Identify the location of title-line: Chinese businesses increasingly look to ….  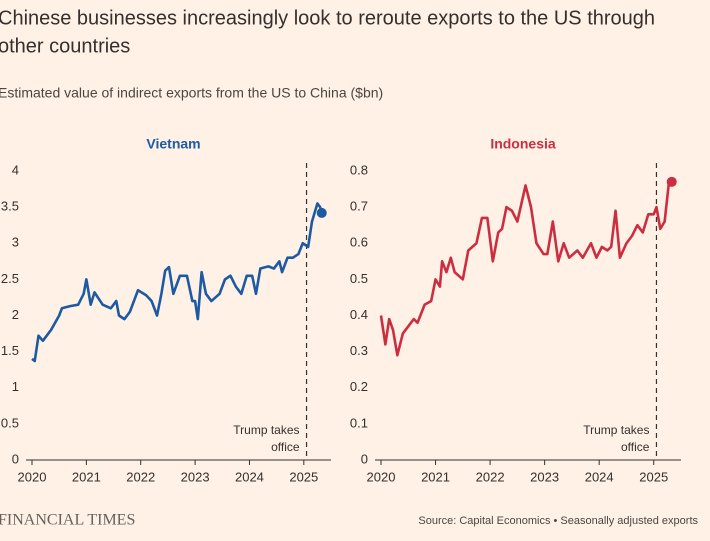
(327, 18).